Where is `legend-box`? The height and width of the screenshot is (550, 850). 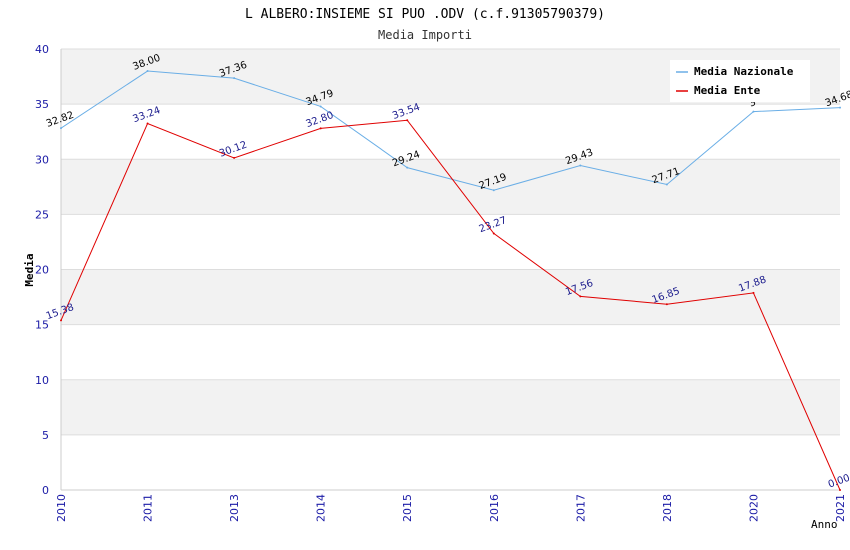
legend-box is located at coordinates (740, 81).